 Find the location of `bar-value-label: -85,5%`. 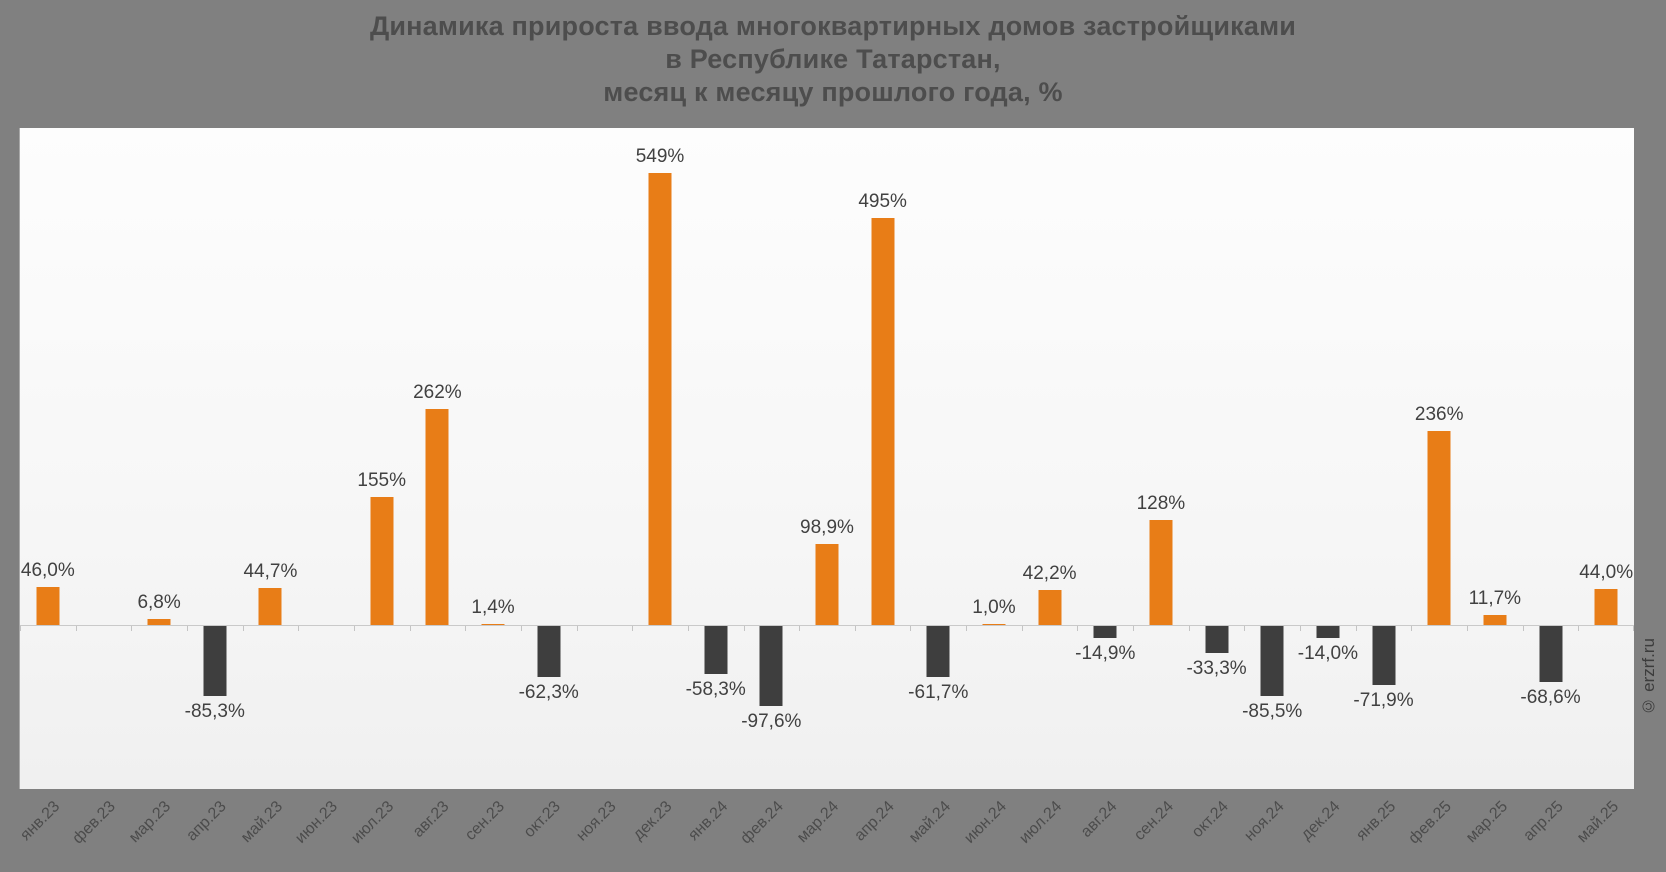

bar-value-label: -85,5% is located at coordinates (1272, 711).